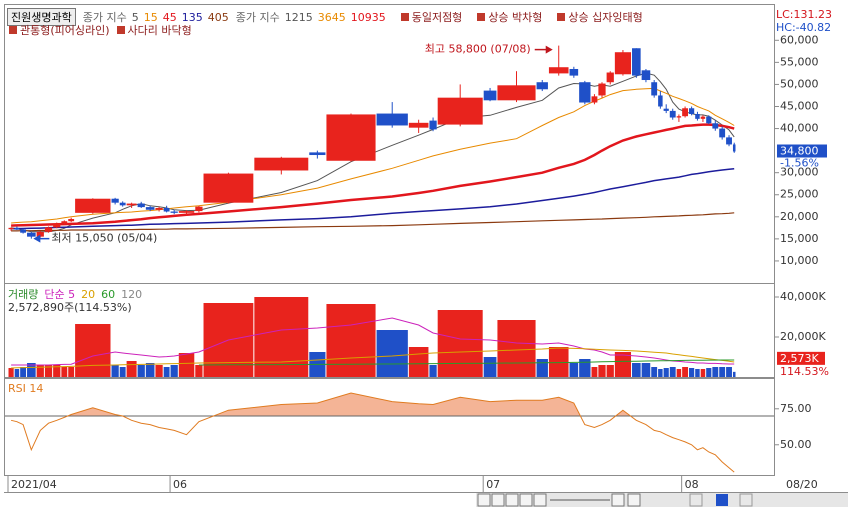 The height and width of the screenshot is (507, 848). Describe the element at coordinates (722, 500) in the screenshot. I see `button-add` at that location.